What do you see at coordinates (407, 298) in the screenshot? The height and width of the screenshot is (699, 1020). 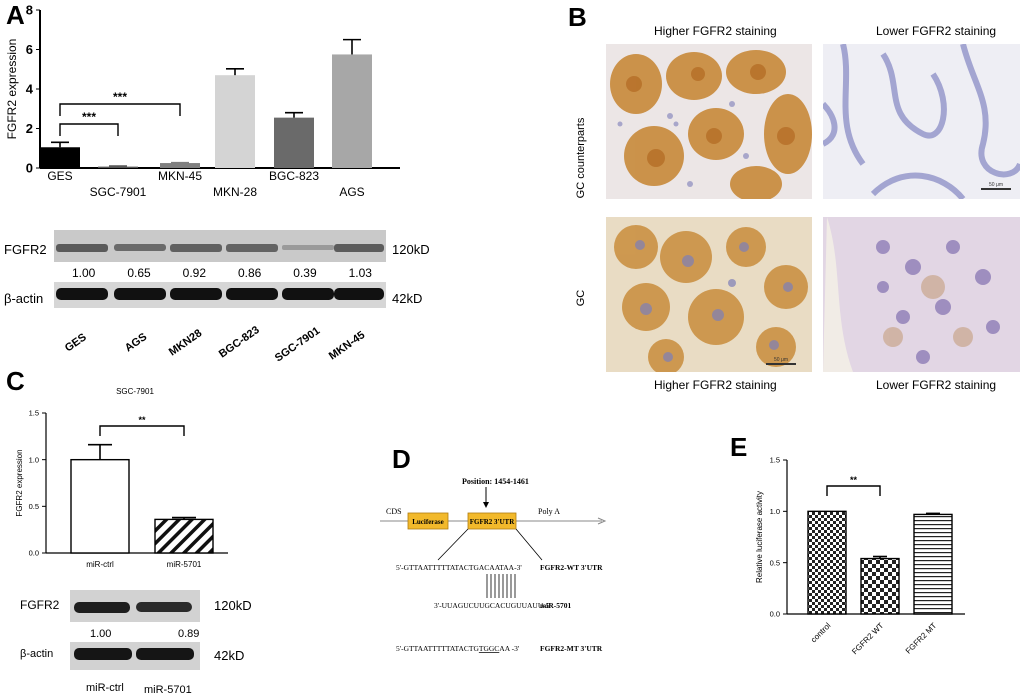 I see `wb-a-kd-actin: 42kD` at bounding box center [407, 298].